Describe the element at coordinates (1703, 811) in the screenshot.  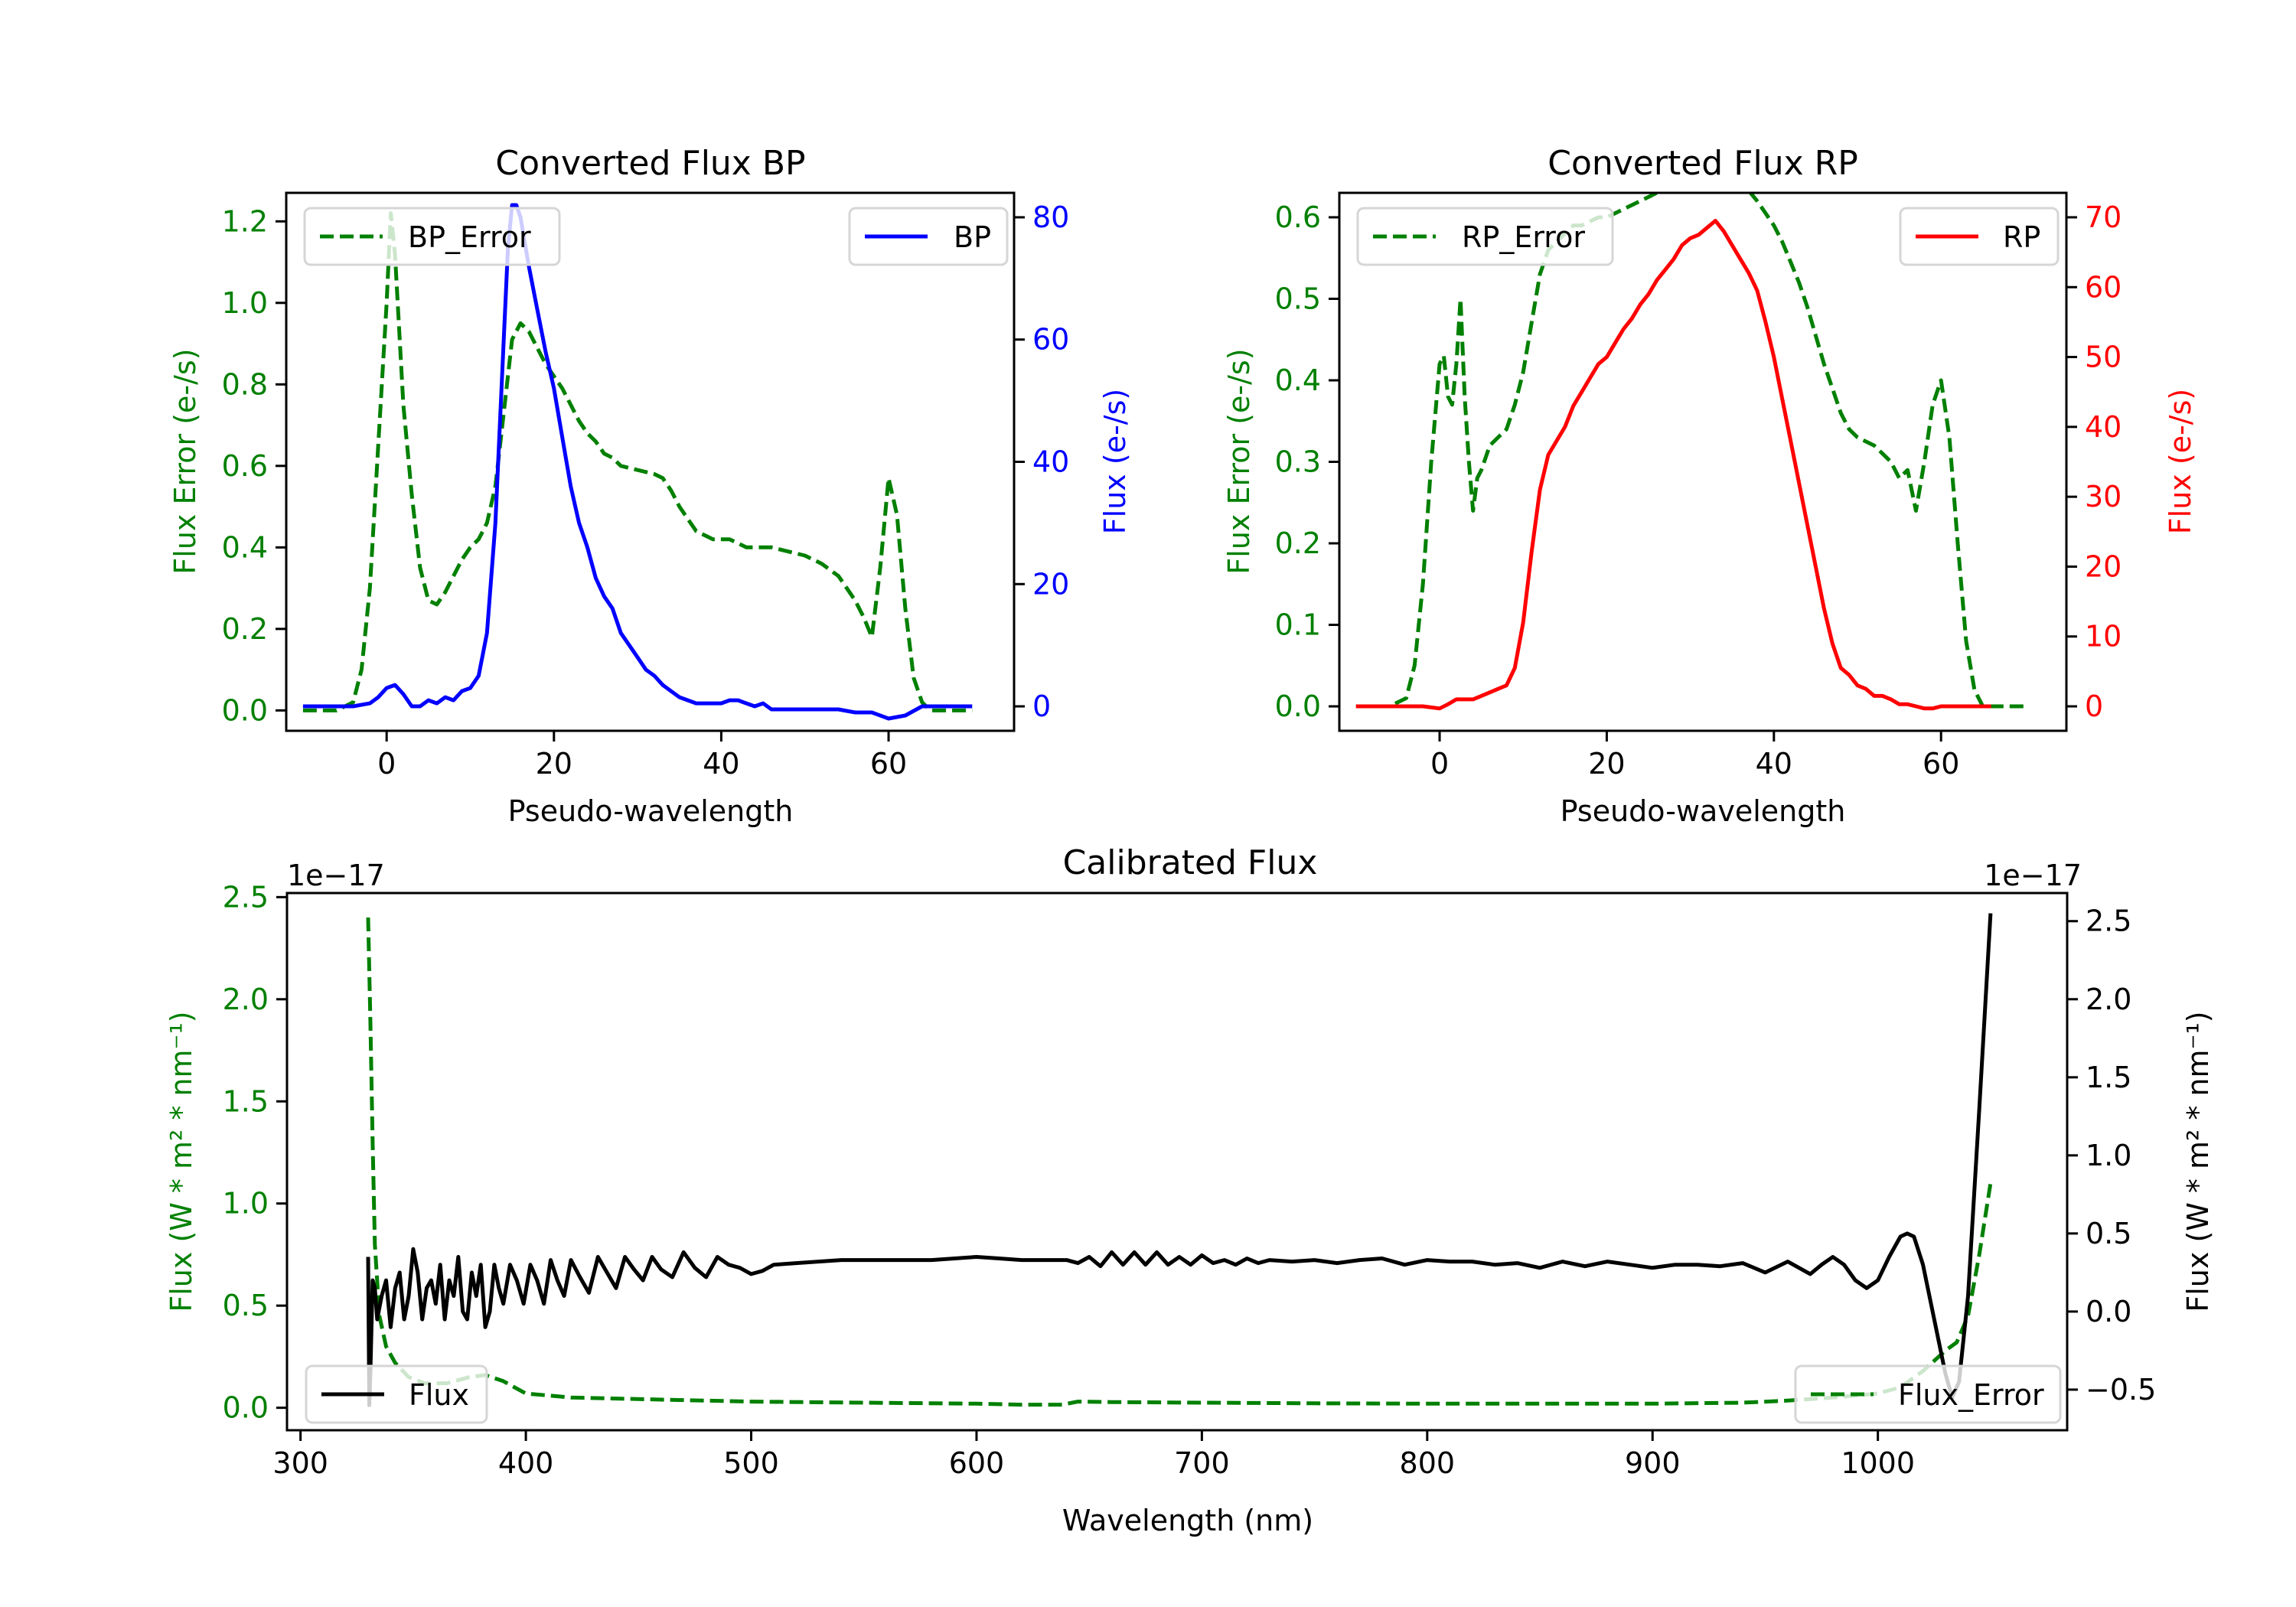
I see `x-axis-label-rp: Pseudo-wavelength` at that location.